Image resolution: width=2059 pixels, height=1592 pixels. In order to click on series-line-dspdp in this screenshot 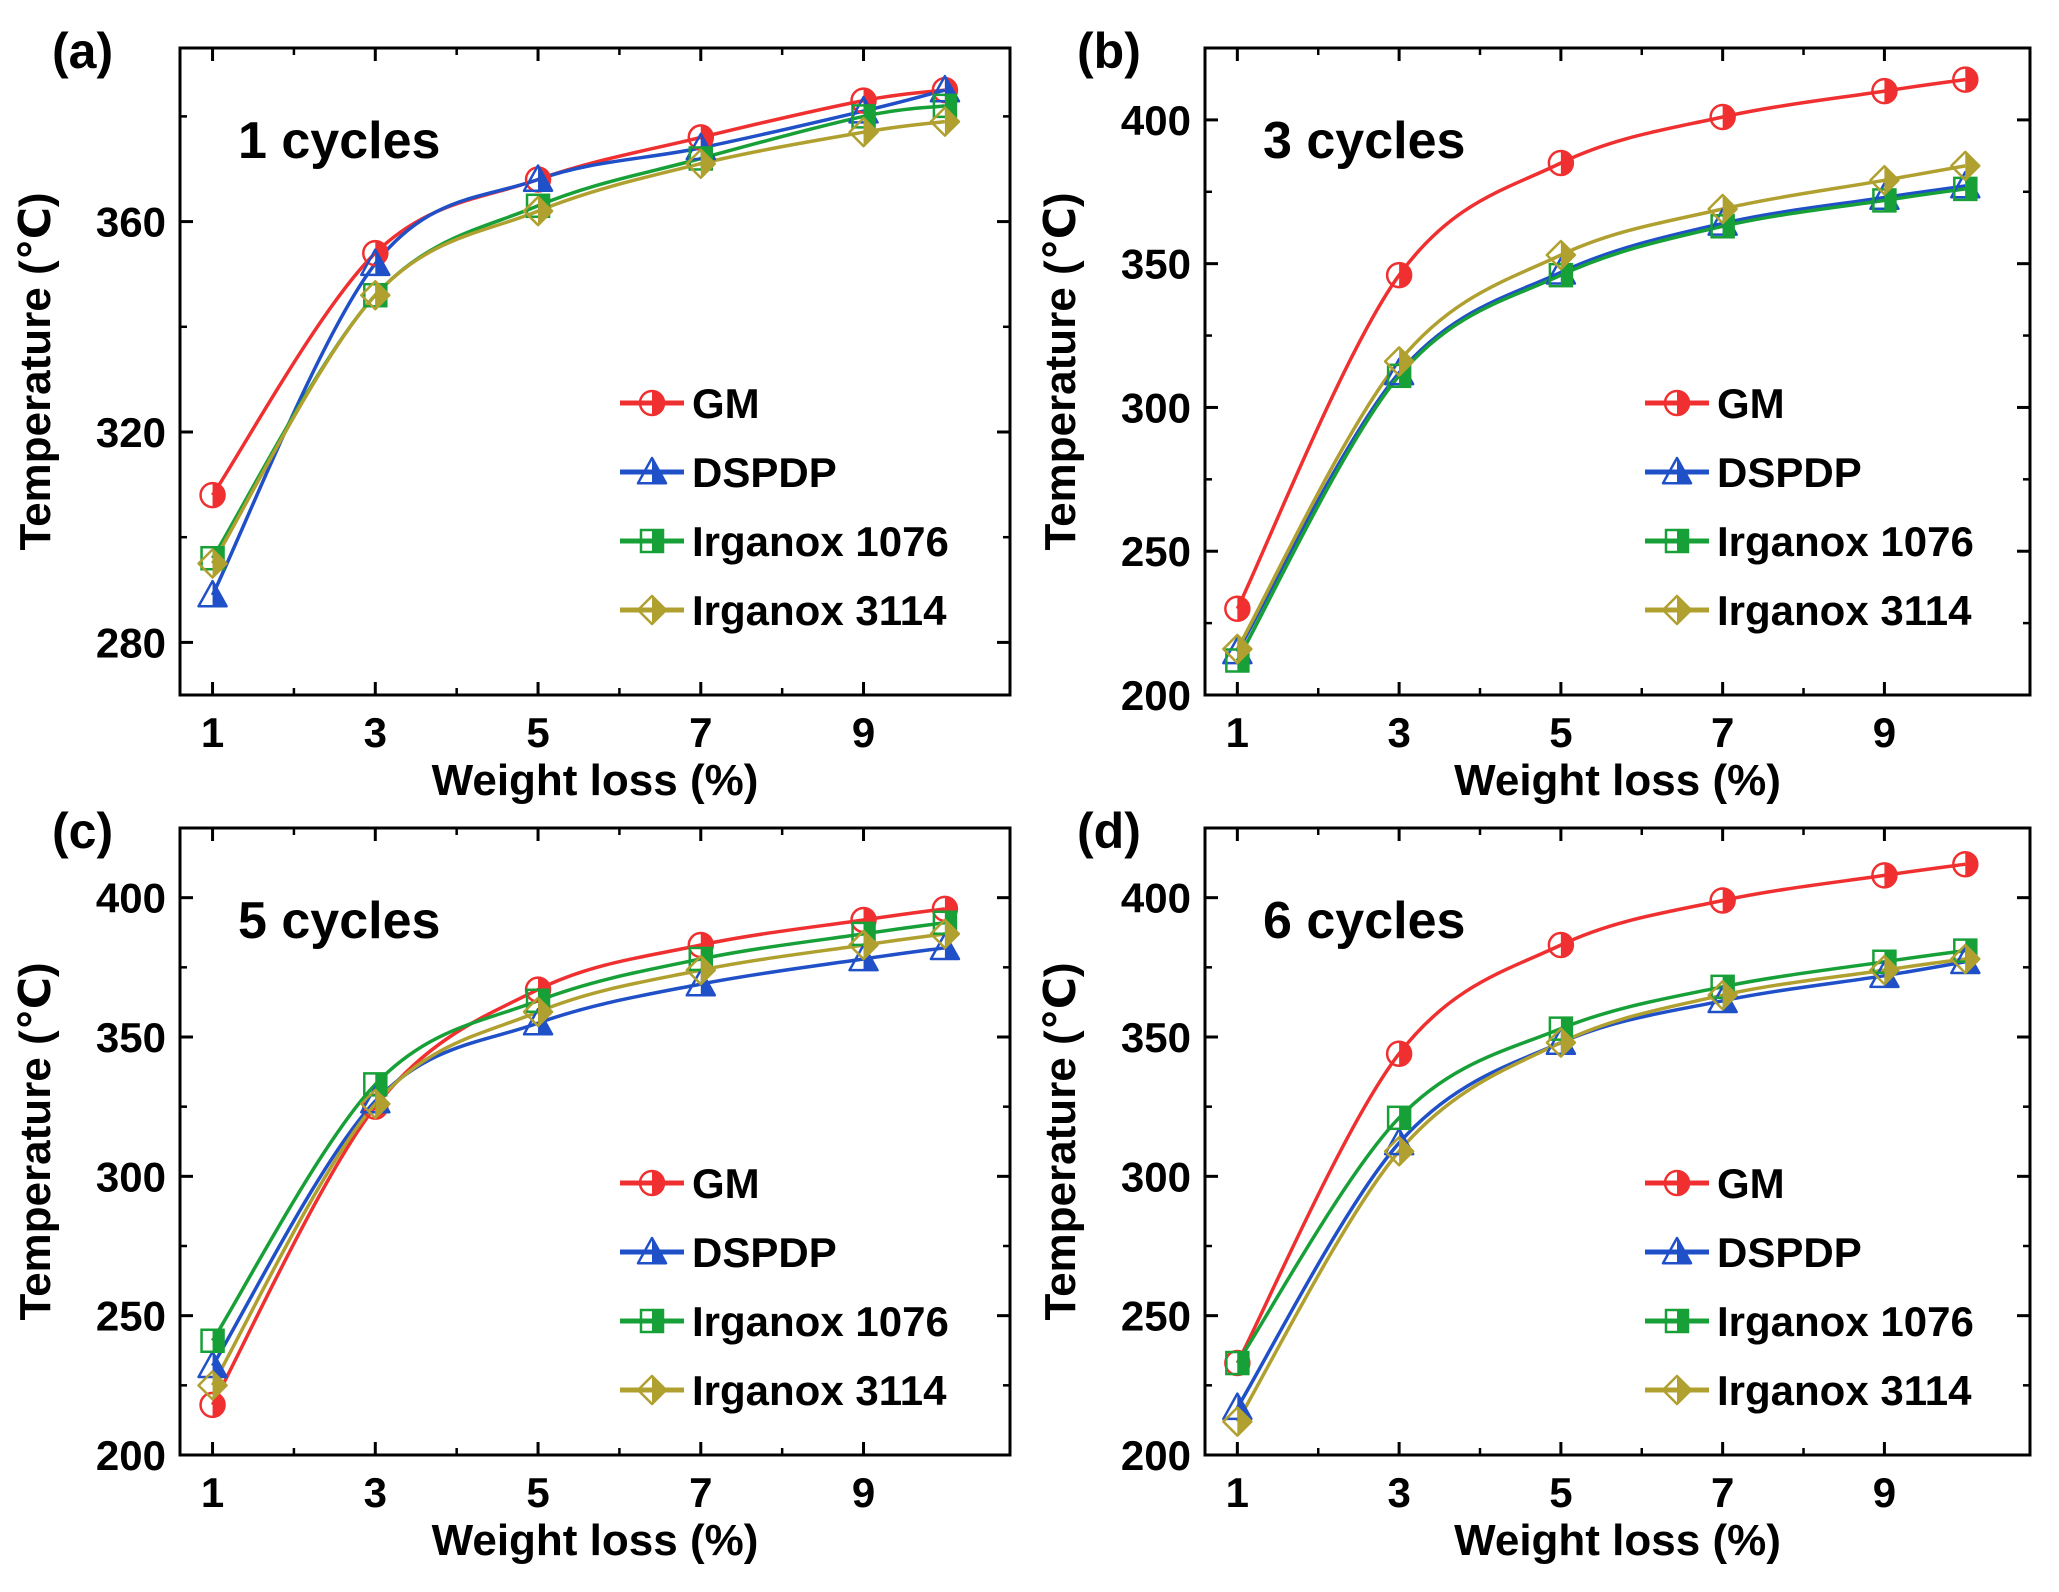, I will do `click(1600, 418)`.